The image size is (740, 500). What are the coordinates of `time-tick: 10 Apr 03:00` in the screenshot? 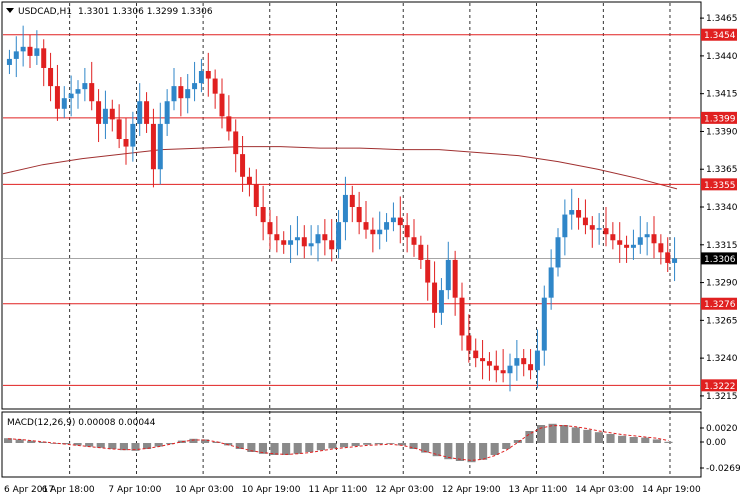 It's located at (204, 490).